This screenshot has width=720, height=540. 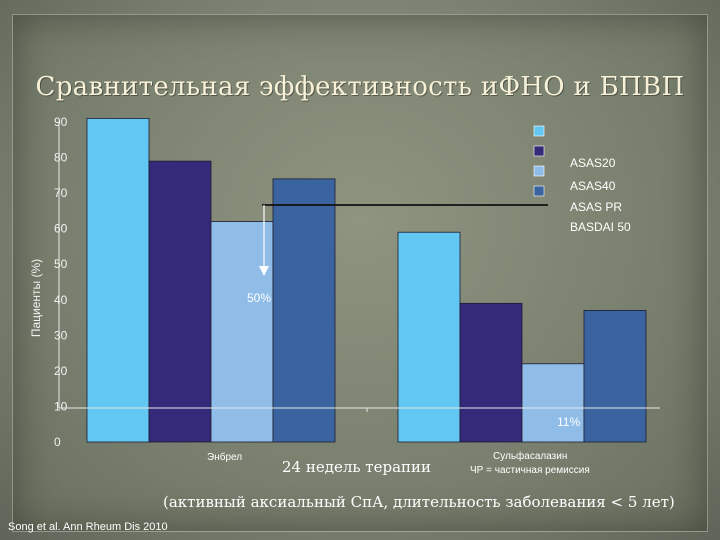 I want to click on legend-label: BASDAI 50, so click(x=600, y=227).